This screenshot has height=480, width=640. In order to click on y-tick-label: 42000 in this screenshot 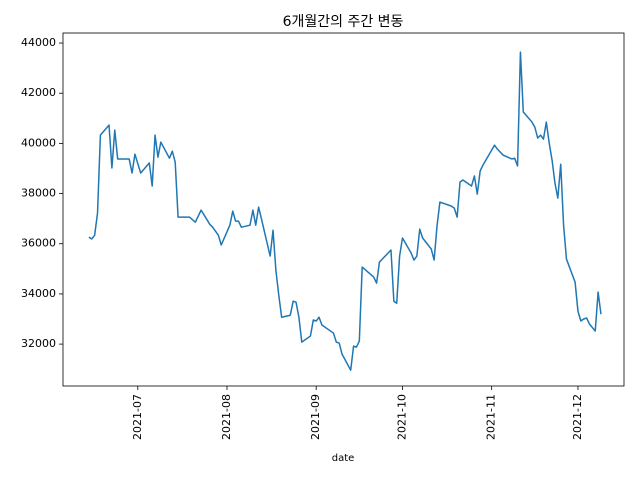, I will do `click(38, 92)`.